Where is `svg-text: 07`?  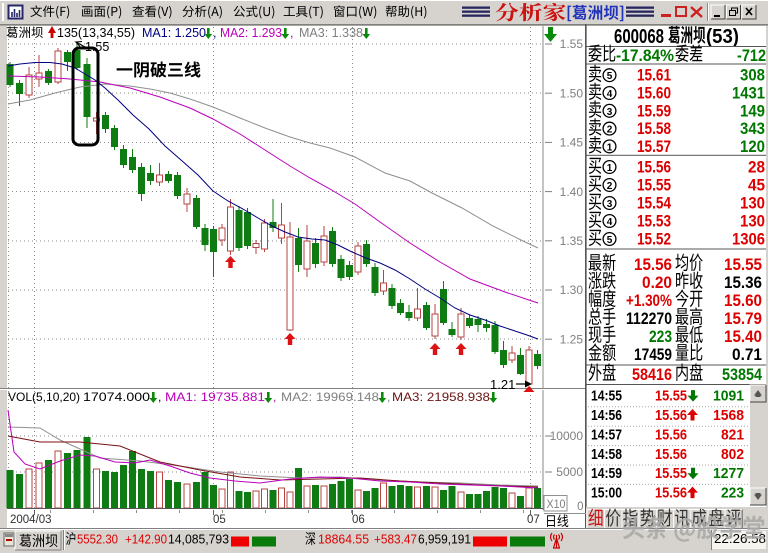
svg-text: 07 is located at coordinates (533, 520).